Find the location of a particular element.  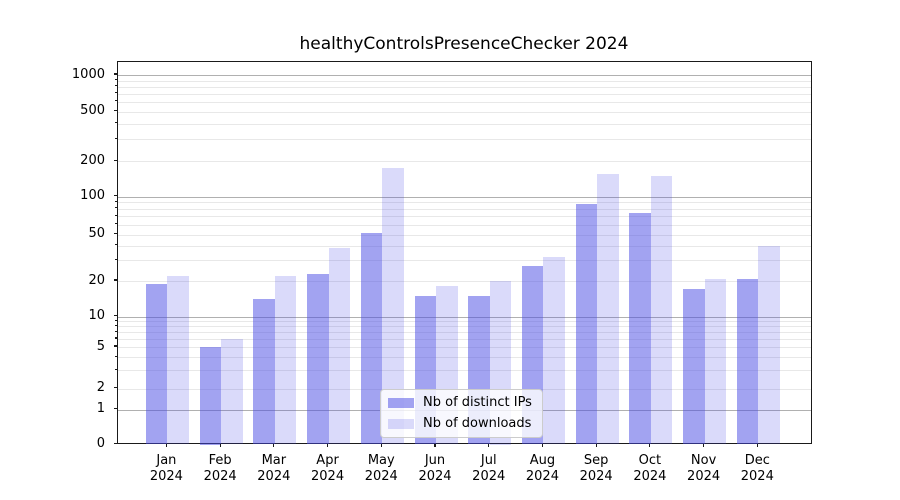

x-tick-mark-aug-2024 is located at coordinates (542, 445).